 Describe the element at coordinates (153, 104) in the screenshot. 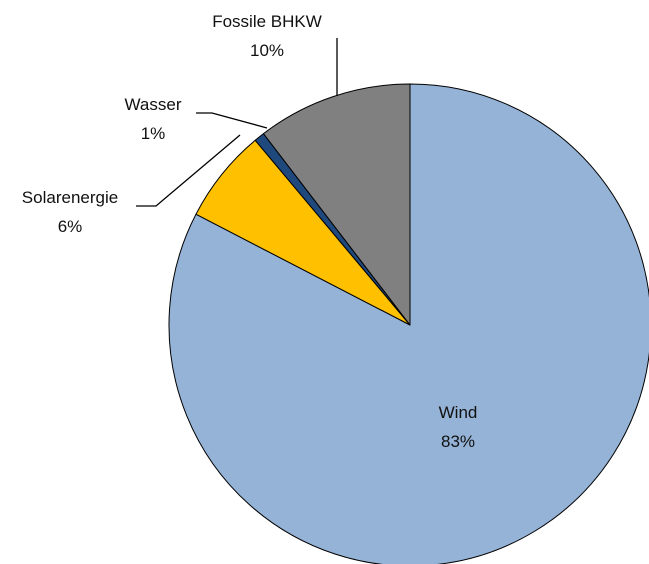

I see `slice-label-wasser: Wasser` at that location.